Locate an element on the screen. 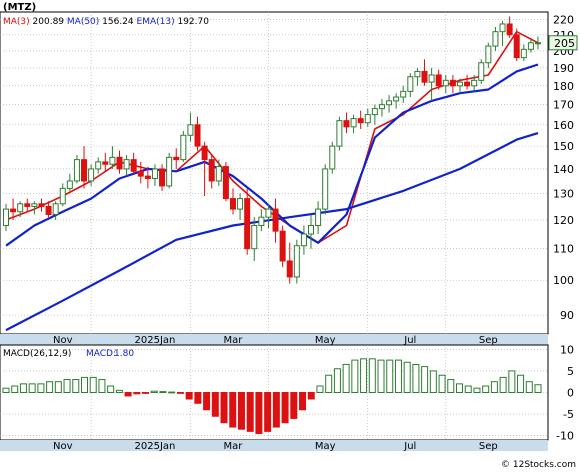 The width and height of the screenshot is (580, 475). y-tick-label: 220 is located at coordinates (563, 19).